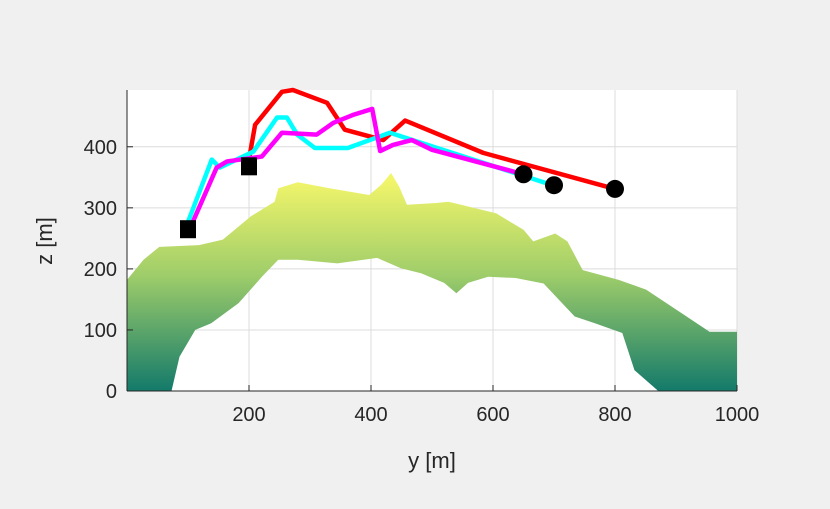 This screenshot has height=509, width=830. Describe the element at coordinates (492, 415) in the screenshot. I see `x-tick-label: 600` at that location.